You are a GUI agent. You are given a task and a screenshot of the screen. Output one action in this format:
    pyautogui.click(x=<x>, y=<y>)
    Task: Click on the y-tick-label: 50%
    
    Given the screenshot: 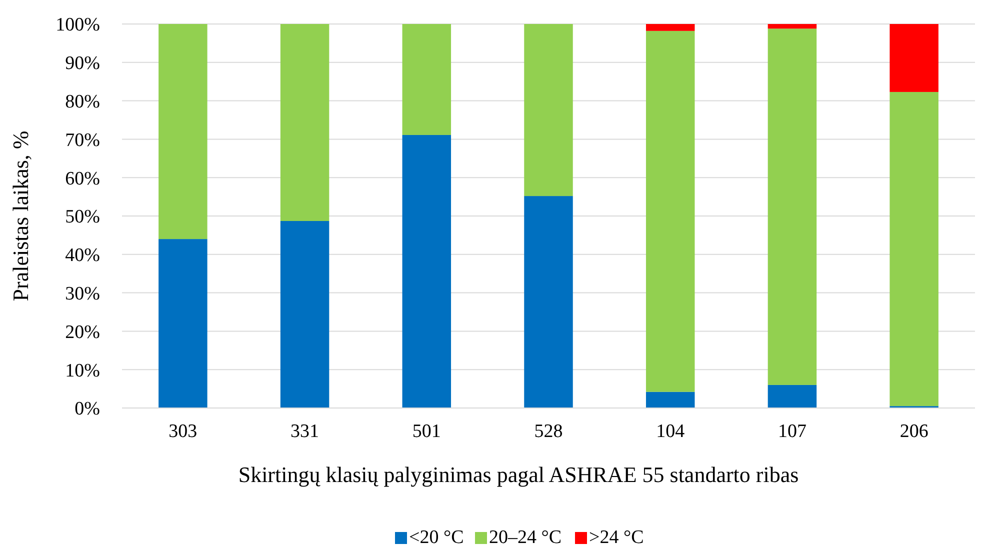 What is the action you would take?
    pyautogui.click(x=82, y=217)
    